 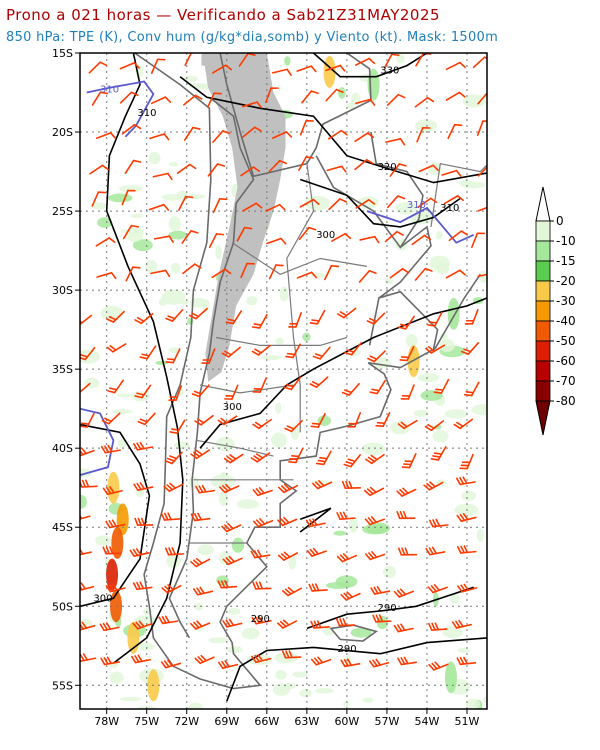 What do you see at coordinates (117, 543) in the screenshot?
I see `convergence-core` at bounding box center [117, 543].